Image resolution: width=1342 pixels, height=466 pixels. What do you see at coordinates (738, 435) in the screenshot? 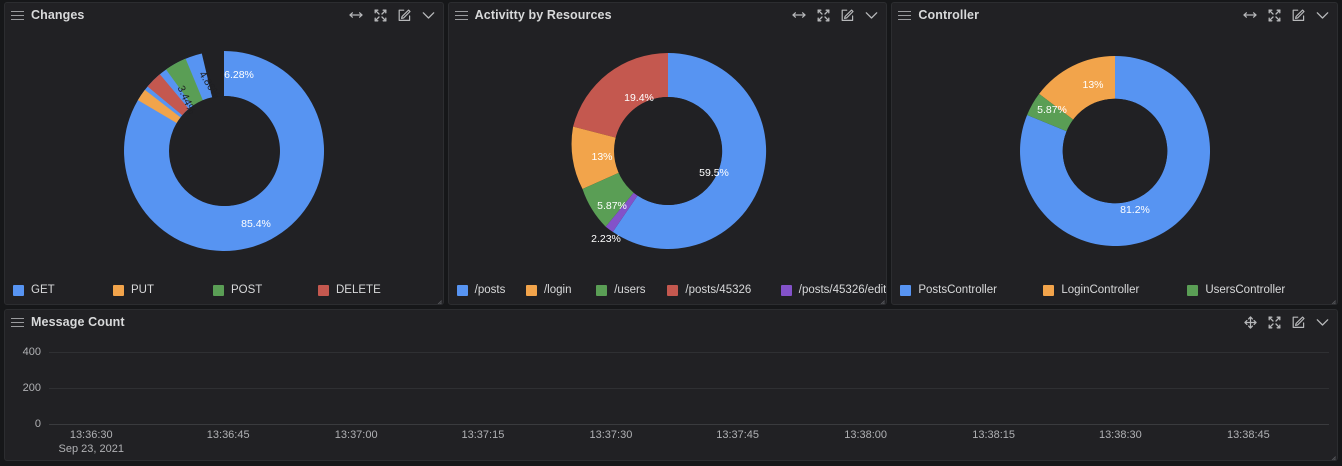
I see `x-axis-tick-5: 13:37:45` at bounding box center [738, 435].